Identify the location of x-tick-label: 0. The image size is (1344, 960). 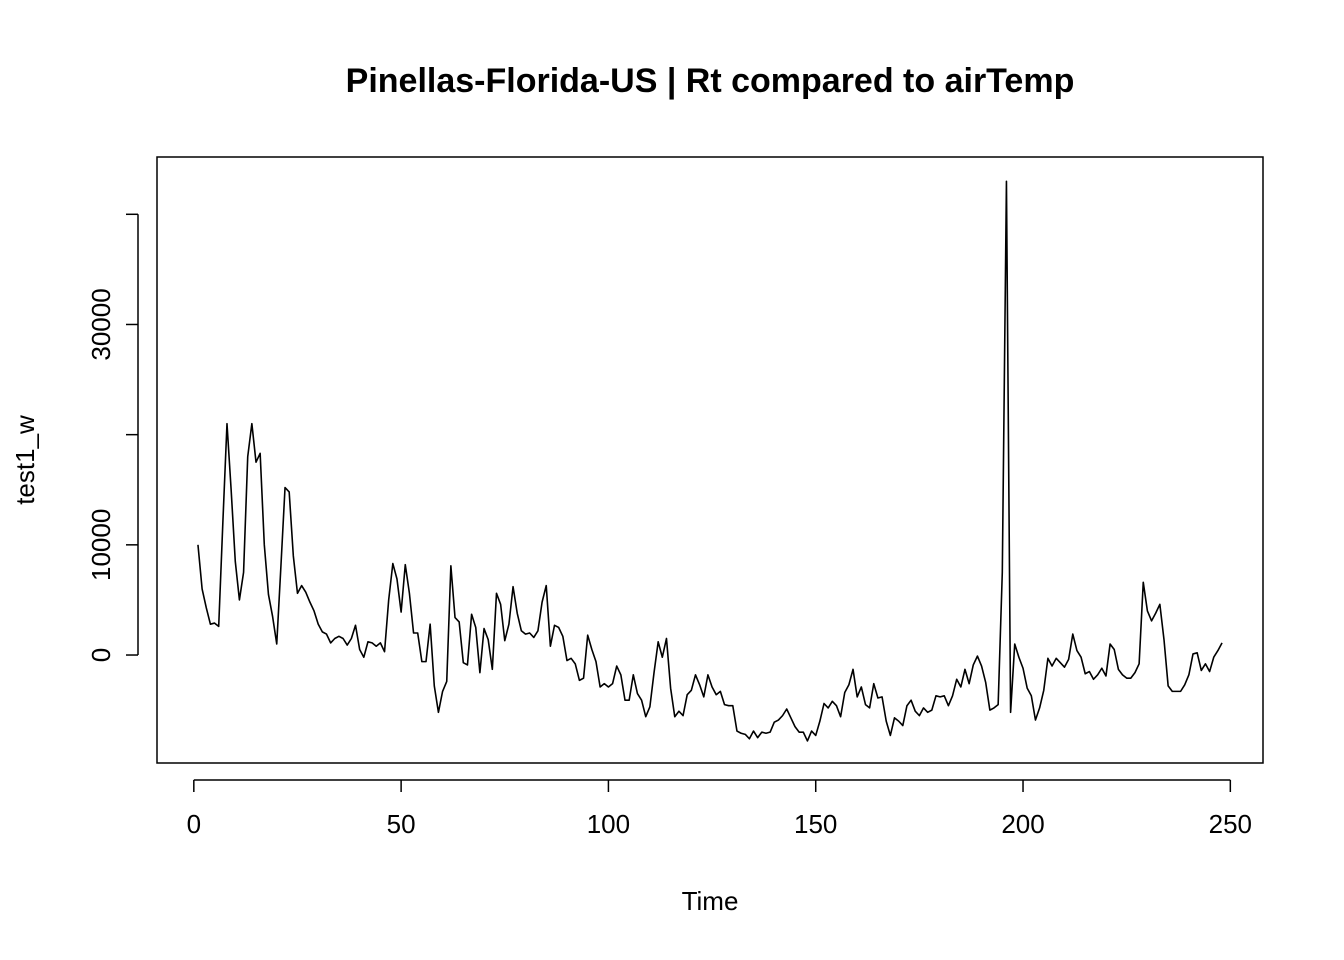
(194, 824).